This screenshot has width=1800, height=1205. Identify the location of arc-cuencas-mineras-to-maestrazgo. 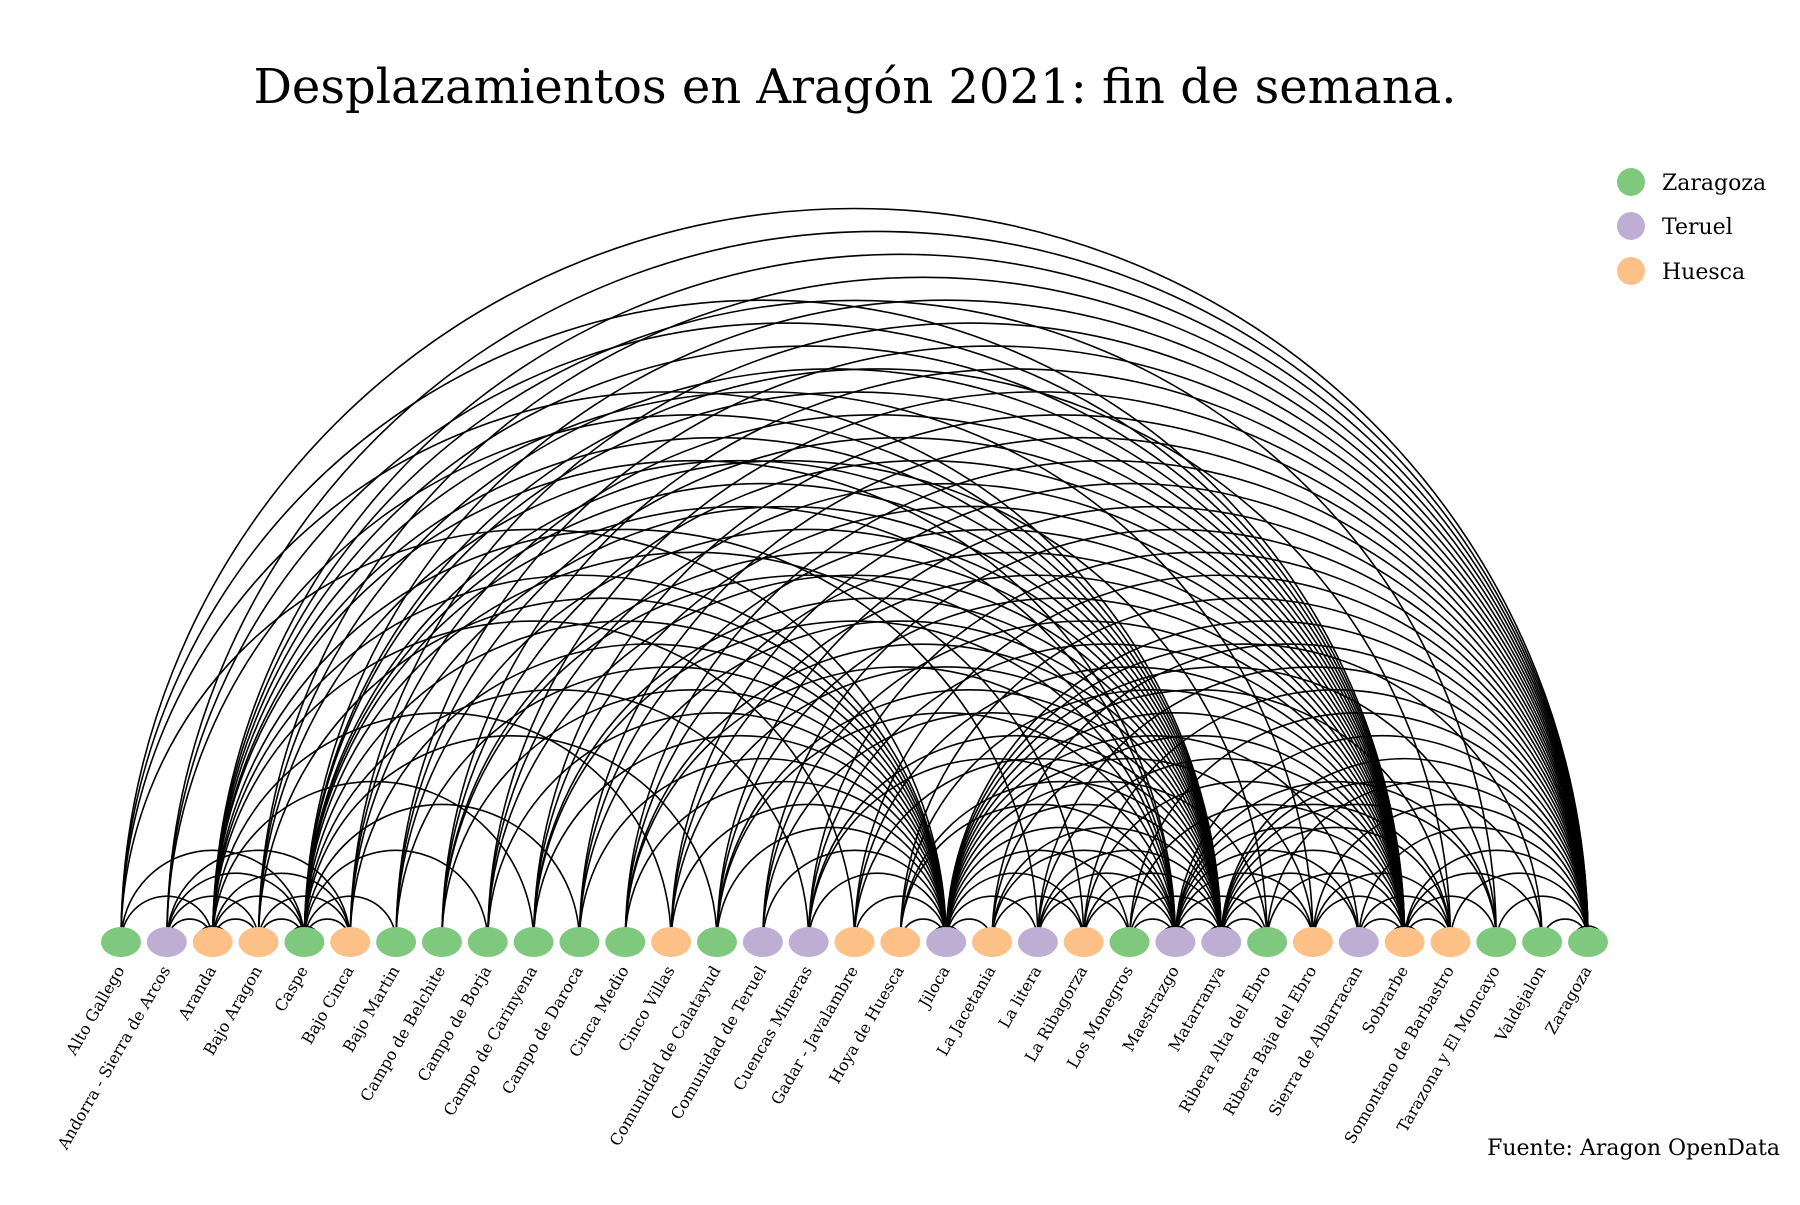
(992, 850).